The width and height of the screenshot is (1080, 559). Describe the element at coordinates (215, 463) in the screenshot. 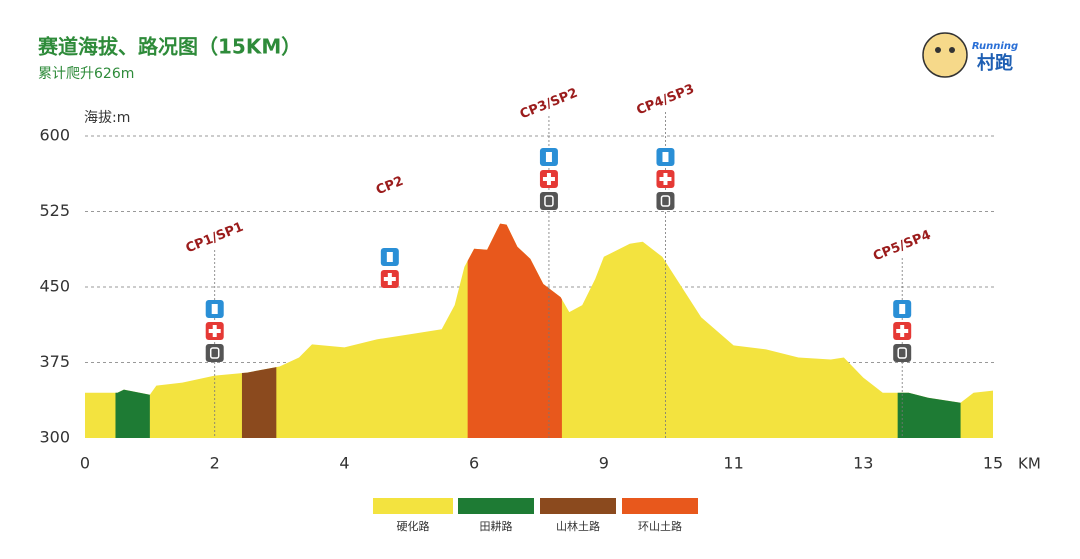

I see `x-tick-label: 2` at that location.